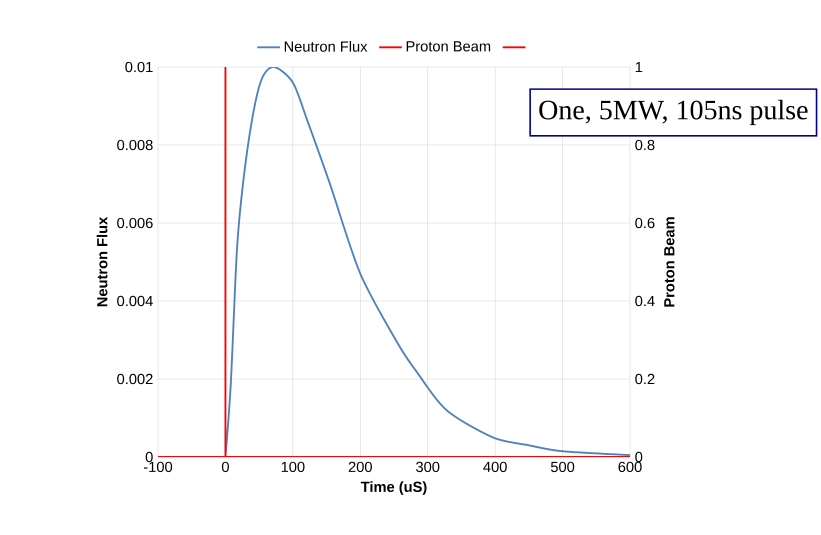 The image size is (821, 535). I want to click on x-tick-label: 200, so click(360, 467).